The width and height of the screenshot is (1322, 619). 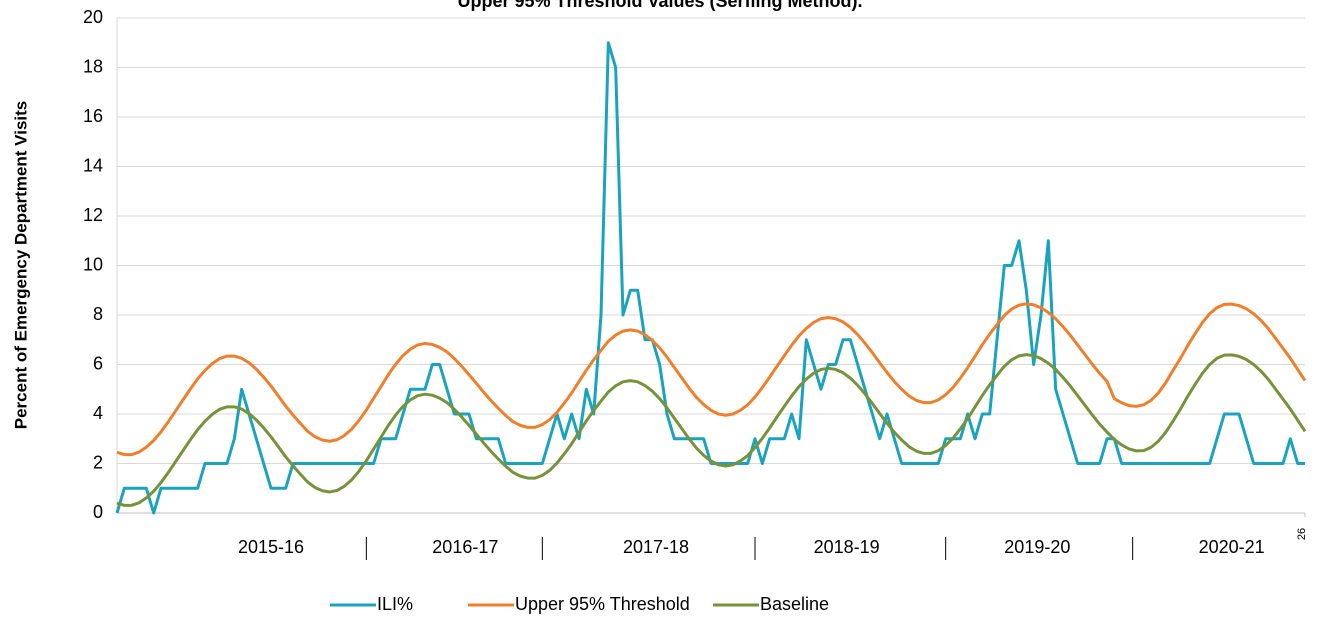 I want to click on y-tick-label: 20, so click(x=93, y=17).